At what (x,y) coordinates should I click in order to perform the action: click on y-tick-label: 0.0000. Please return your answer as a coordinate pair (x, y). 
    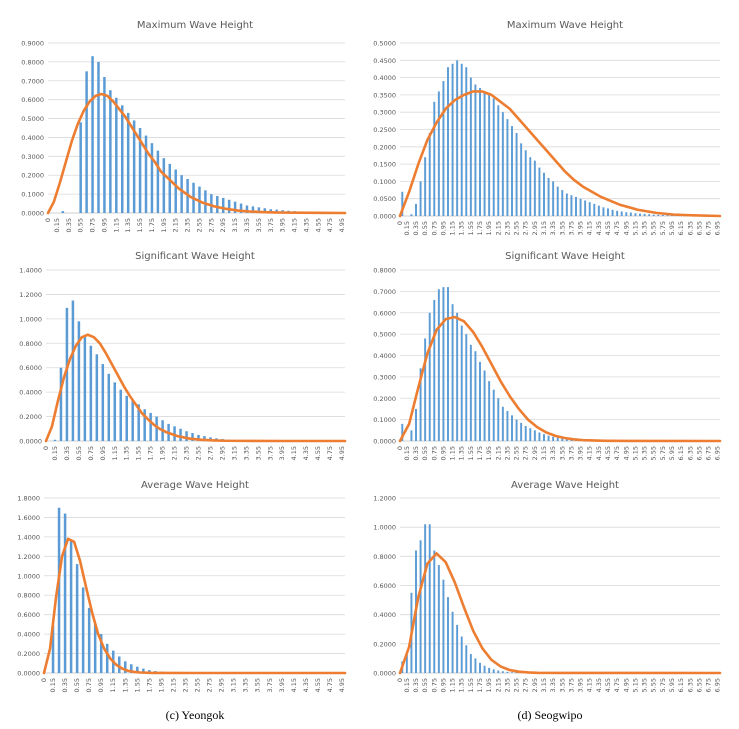
    Looking at the image, I should click on (384, 442).